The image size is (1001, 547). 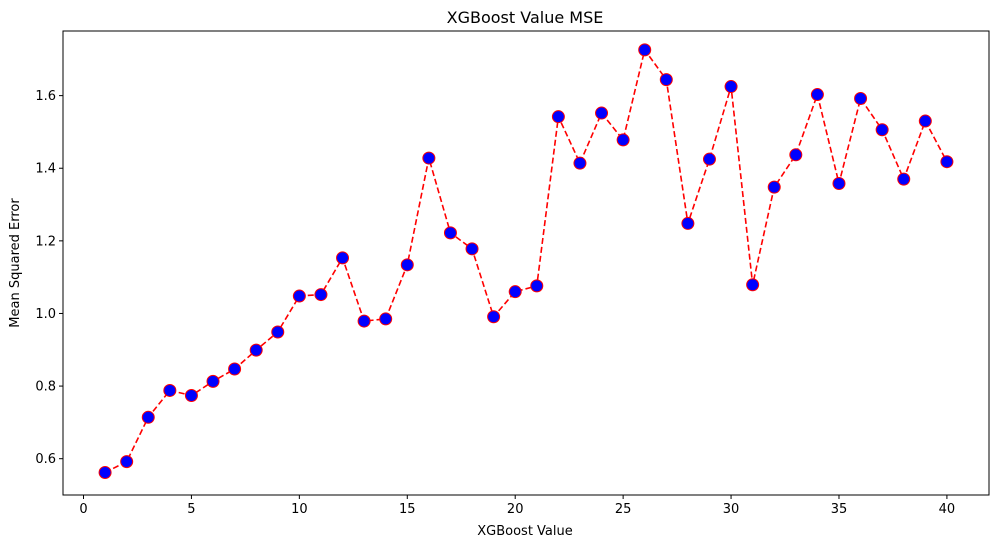 What do you see at coordinates (839, 509) in the screenshot?
I see `x-tick-label: 35` at bounding box center [839, 509].